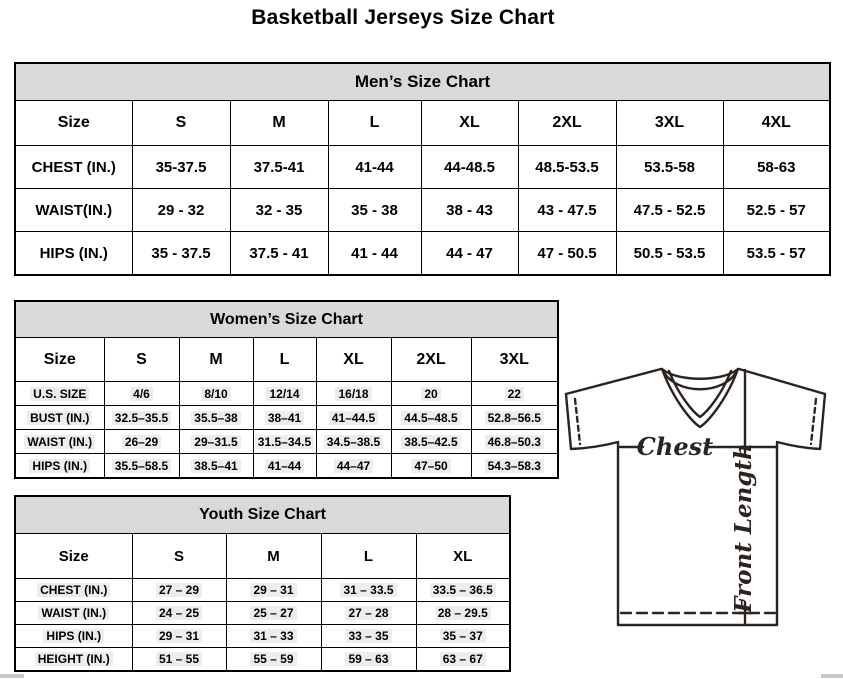  What do you see at coordinates (700, 379) in the screenshot?
I see `collar-band` at bounding box center [700, 379].